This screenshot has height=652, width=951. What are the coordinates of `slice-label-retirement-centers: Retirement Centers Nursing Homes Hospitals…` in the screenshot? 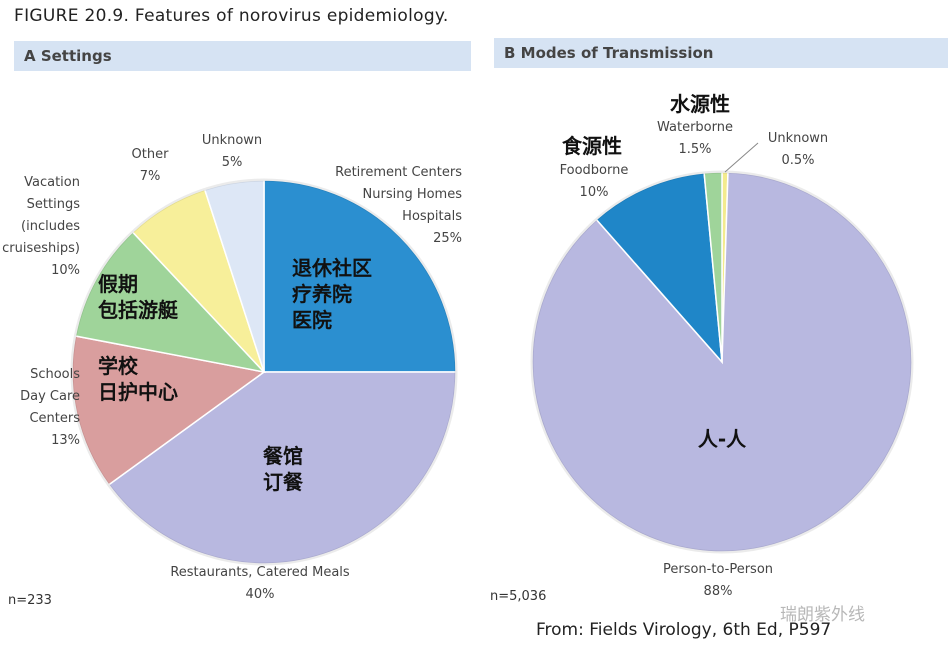 It's located at (398, 205).